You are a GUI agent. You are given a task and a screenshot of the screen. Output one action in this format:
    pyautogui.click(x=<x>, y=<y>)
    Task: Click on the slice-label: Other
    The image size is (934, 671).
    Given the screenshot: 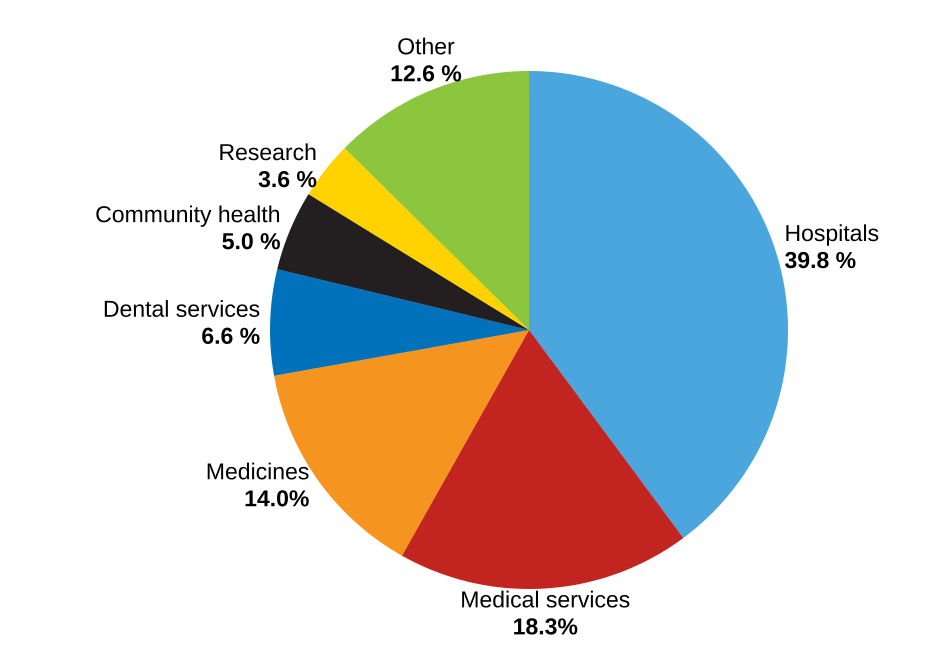 What is the action you would take?
    pyautogui.click(x=426, y=46)
    